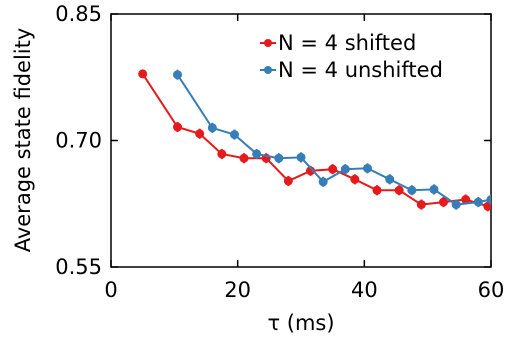 Image resolution: width=506 pixels, height=340 pixels. I want to click on legend-marker-shifted, so click(268, 43).